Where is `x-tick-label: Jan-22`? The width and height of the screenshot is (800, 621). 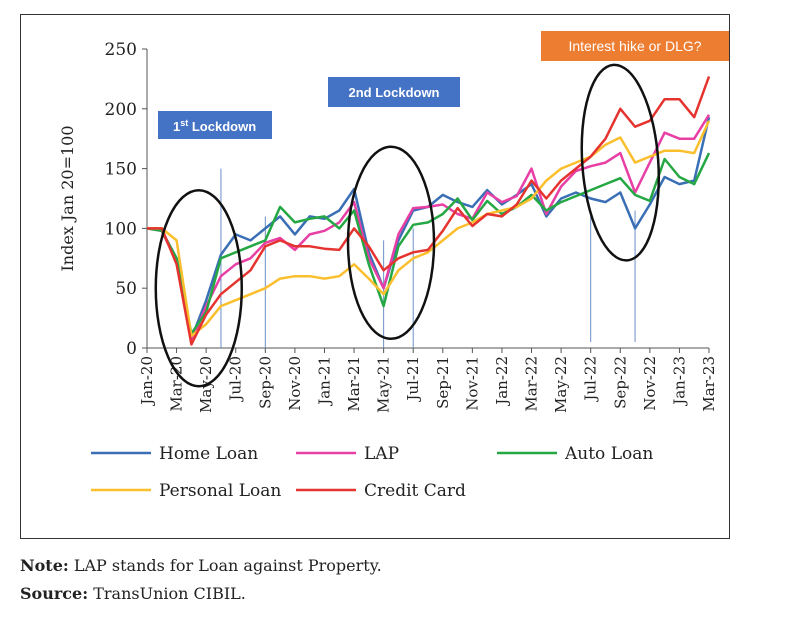
x-tick-label: Jan-22 is located at coordinates (502, 381).